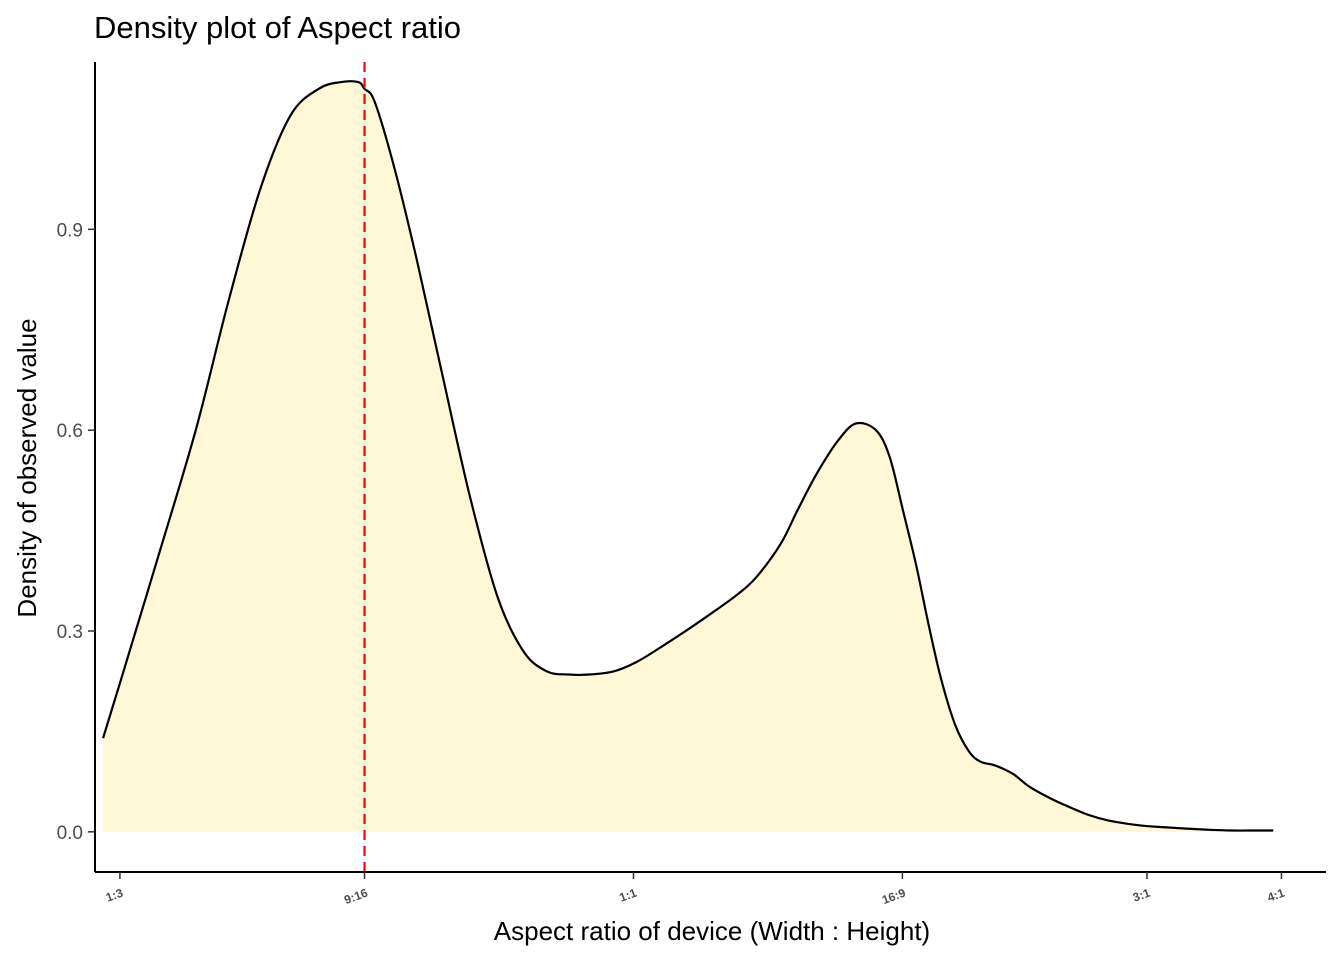 This screenshot has width=1344, height=960. What do you see at coordinates (1275, 895) in the screenshot?
I see `x-tick-label: 4:1` at bounding box center [1275, 895].